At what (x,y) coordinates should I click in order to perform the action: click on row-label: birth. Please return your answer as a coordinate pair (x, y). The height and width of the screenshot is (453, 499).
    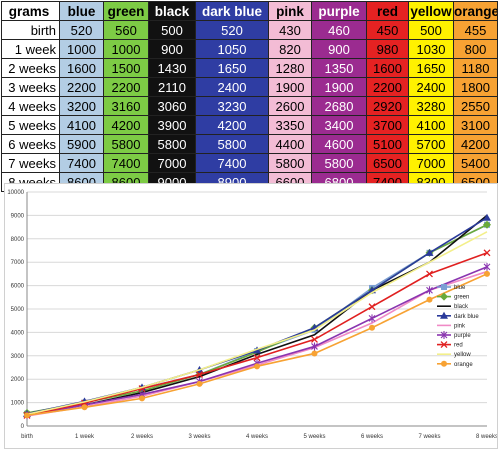
    Looking at the image, I should click on (30, 30).